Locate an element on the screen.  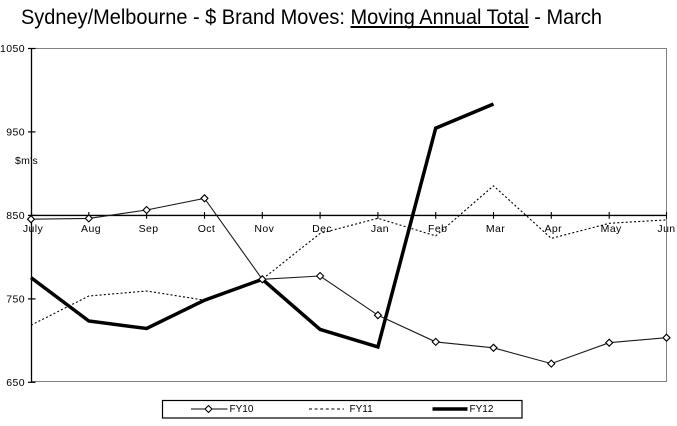
svg-text: $m's is located at coordinates (26, 161).